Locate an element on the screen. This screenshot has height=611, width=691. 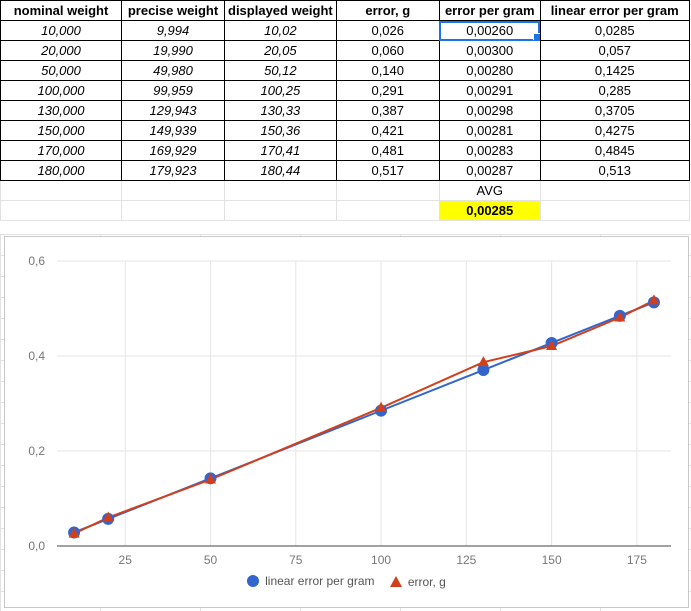
cell-precise-weight: 49,980 is located at coordinates (173, 70).